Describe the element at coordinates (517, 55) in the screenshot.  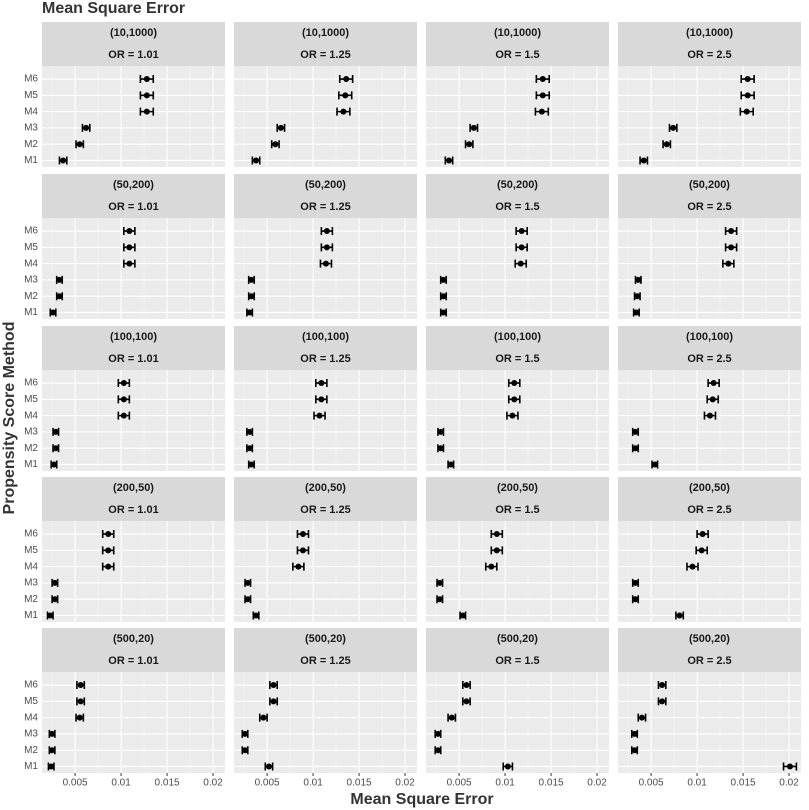
I see `facet-col-label: OR = 1.5` at that location.